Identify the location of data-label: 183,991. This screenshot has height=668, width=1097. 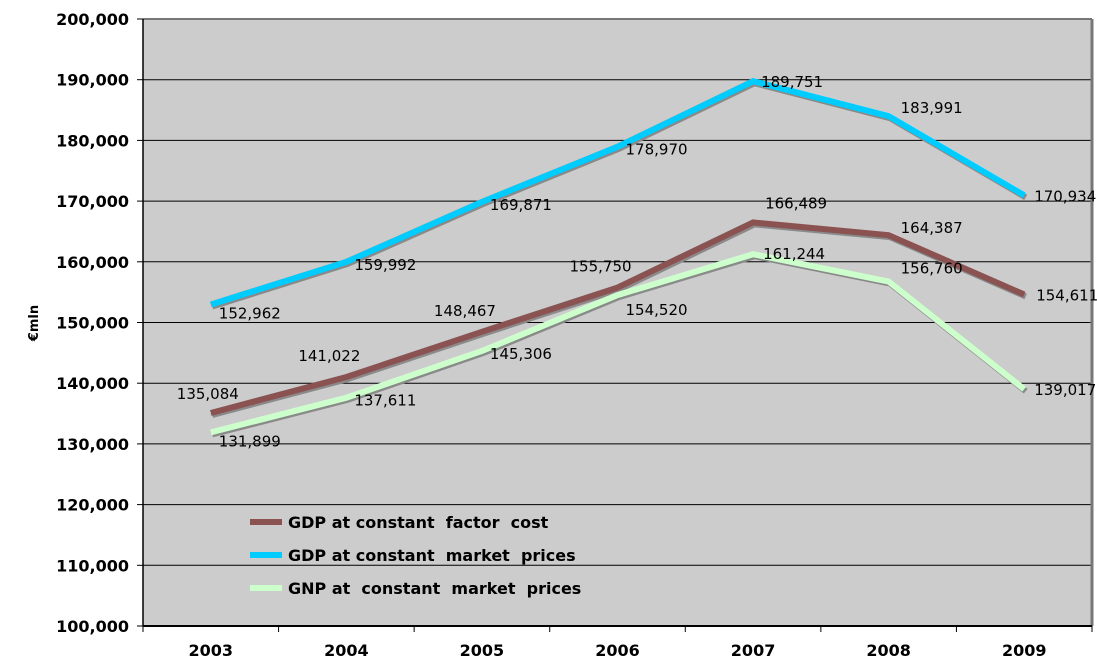
(932, 108).